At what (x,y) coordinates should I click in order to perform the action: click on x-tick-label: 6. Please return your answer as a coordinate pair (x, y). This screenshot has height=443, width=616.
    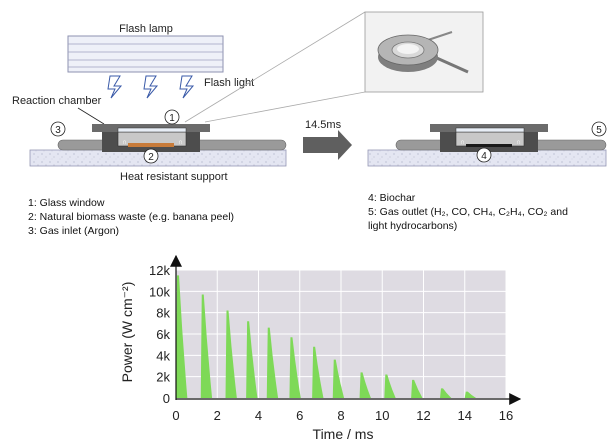
    Looking at the image, I should click on (299, 415).